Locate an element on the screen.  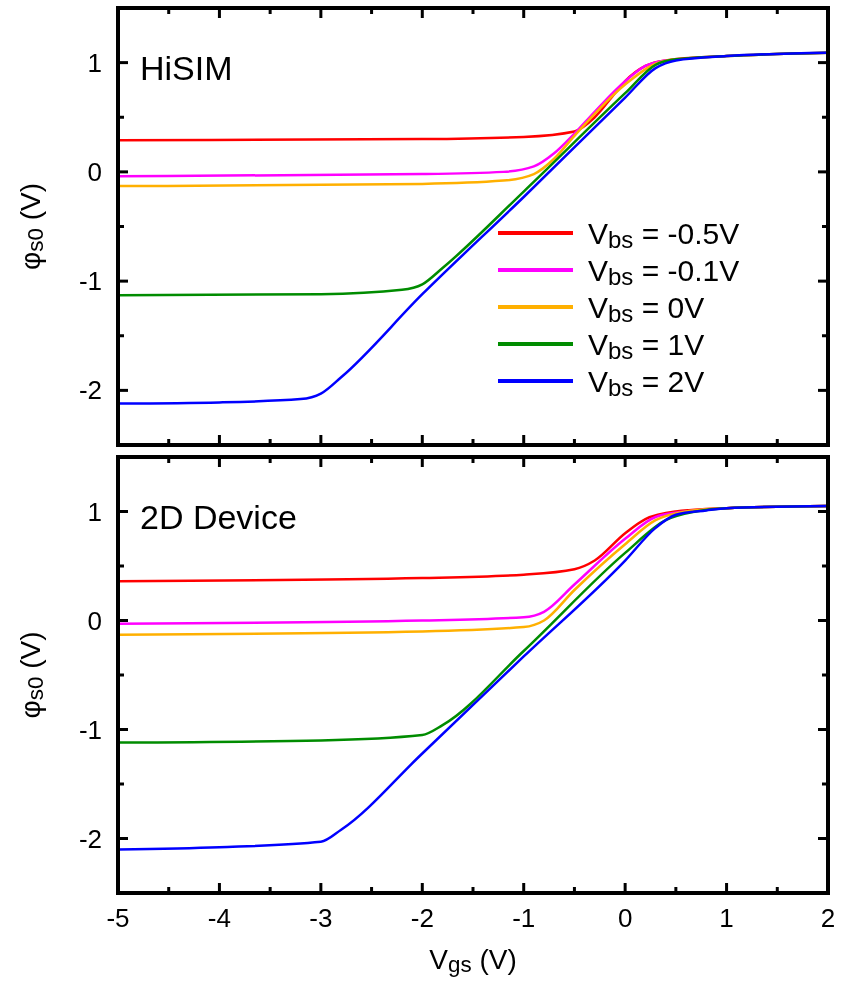
legend-label: V$_{bs}$ = -0.5V is located at coordinates (664, 234).